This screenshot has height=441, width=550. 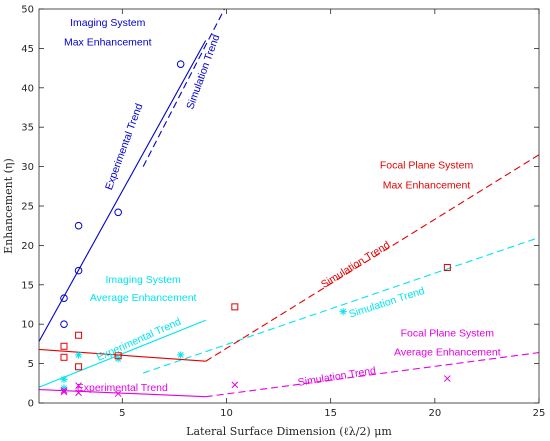 What do you see at coordinates (122, 413) in the screenshot?
I see `x-tick-label-5: 5` at bounding box center [122, 413].